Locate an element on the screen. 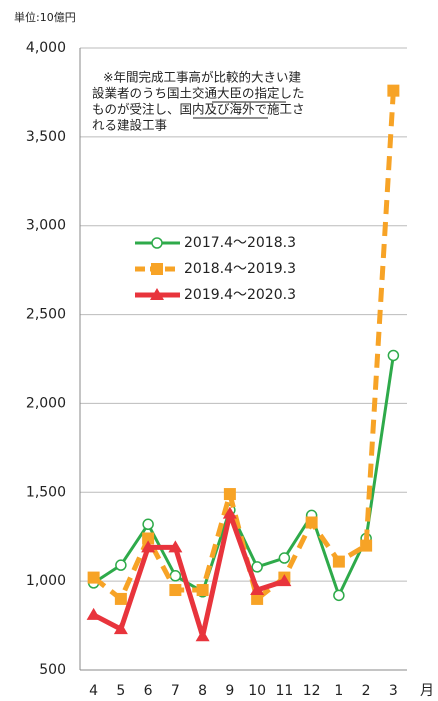 This screenshot has height=701, width=438. x-tick-label: 8 is located at coordinates (202, 691).